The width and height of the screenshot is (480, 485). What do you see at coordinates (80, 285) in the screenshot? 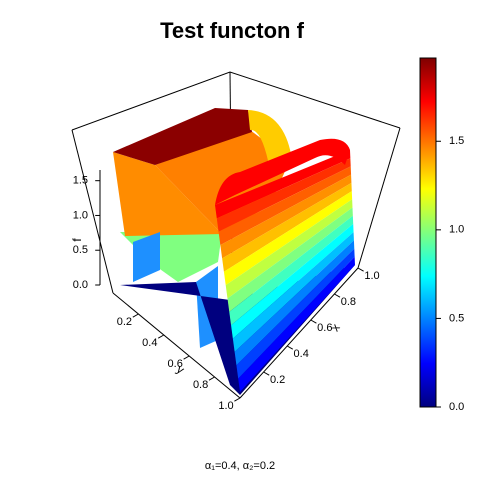
I see `tick-label: 0.0` at bounding box center [80, 285].